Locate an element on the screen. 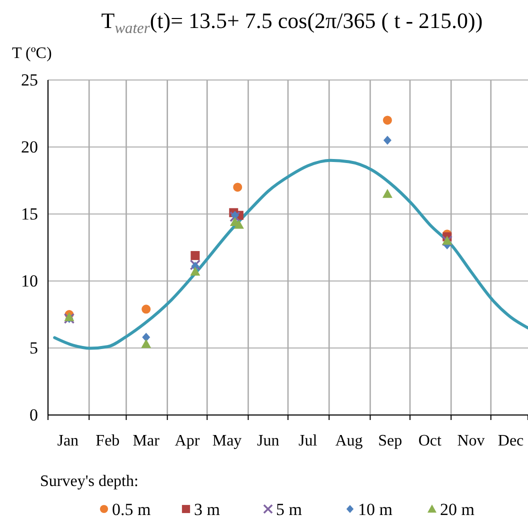 The height and width of the screenshot is (522, 528). y-tick-label: 20 is located at coordinates (29, 146).